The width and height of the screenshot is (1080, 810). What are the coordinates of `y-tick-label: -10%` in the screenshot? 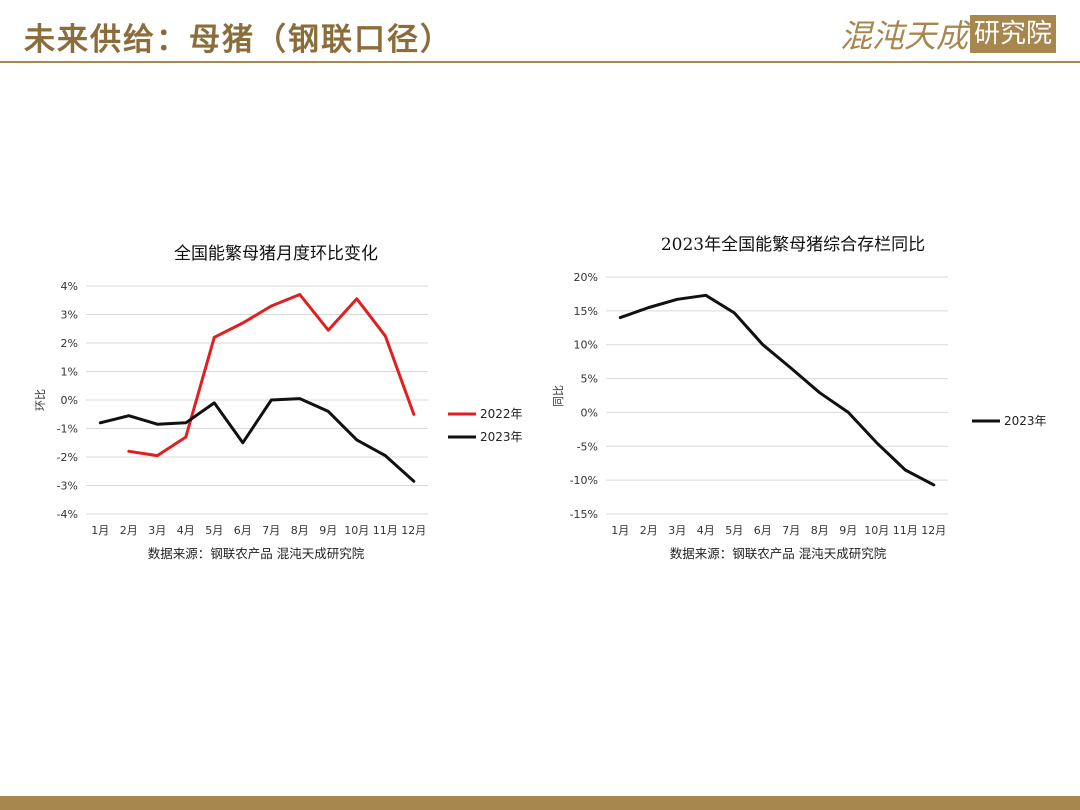 It's located at (584, 480).